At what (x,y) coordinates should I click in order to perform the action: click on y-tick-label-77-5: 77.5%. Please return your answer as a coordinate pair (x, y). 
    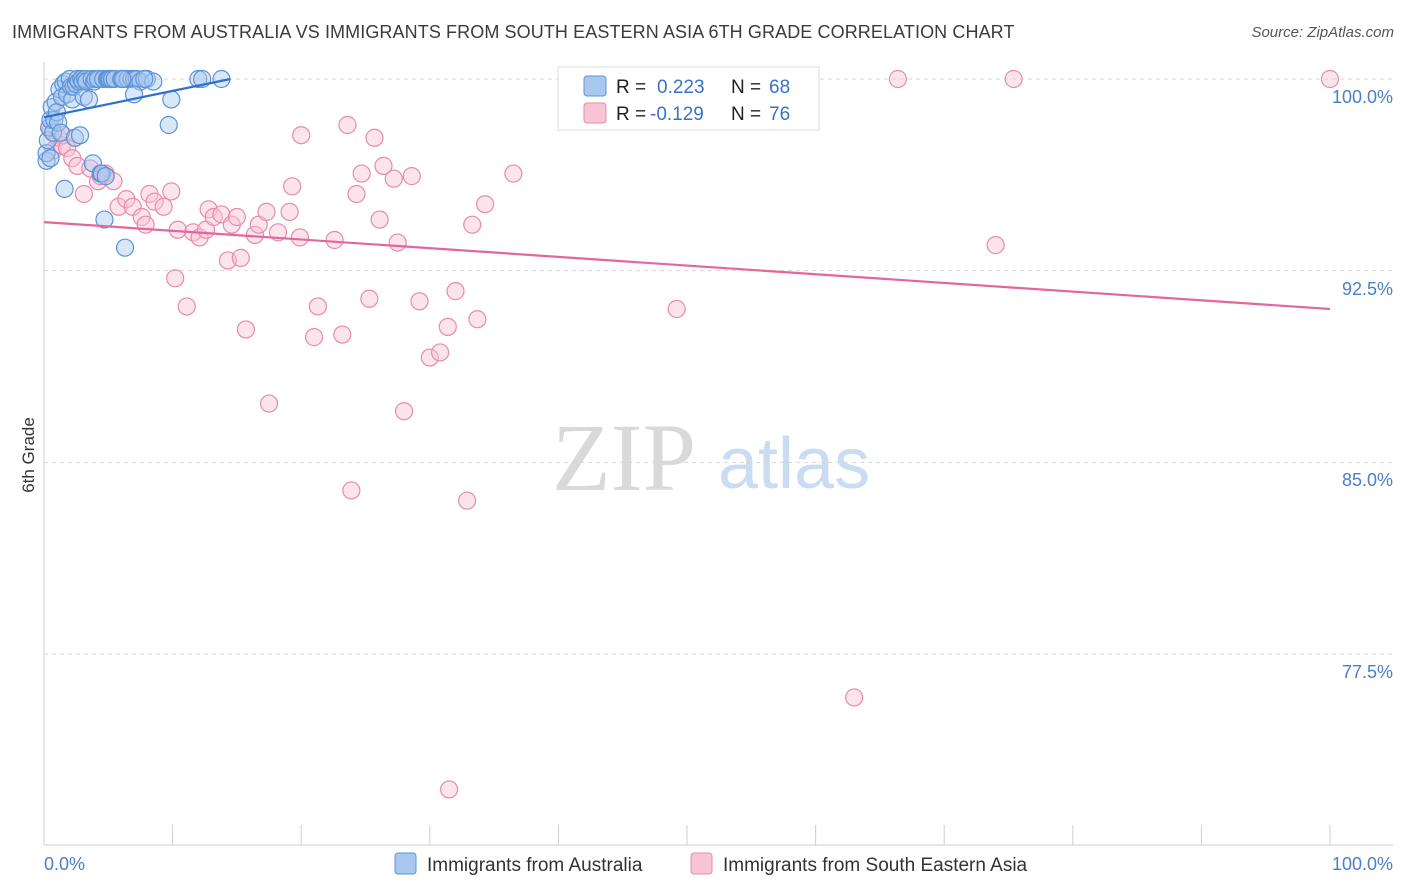
    Looking at the image, I should click on (1367, 672).